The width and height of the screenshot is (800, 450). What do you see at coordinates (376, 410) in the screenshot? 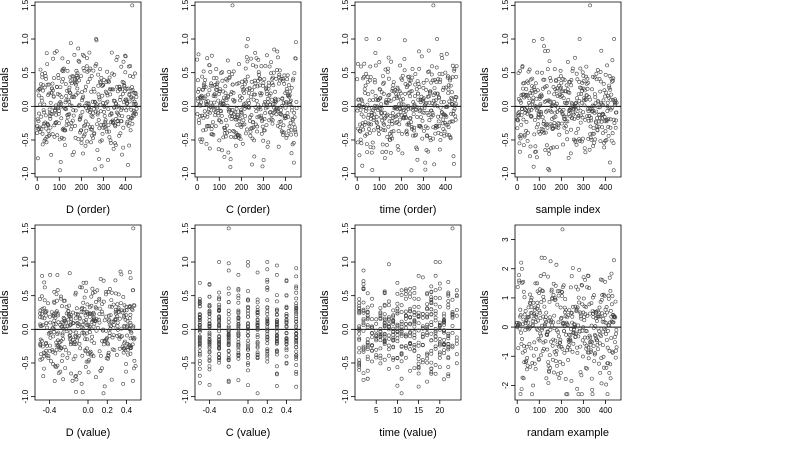
I see `x-tick-label: 5` at bounding box center [376, 410].